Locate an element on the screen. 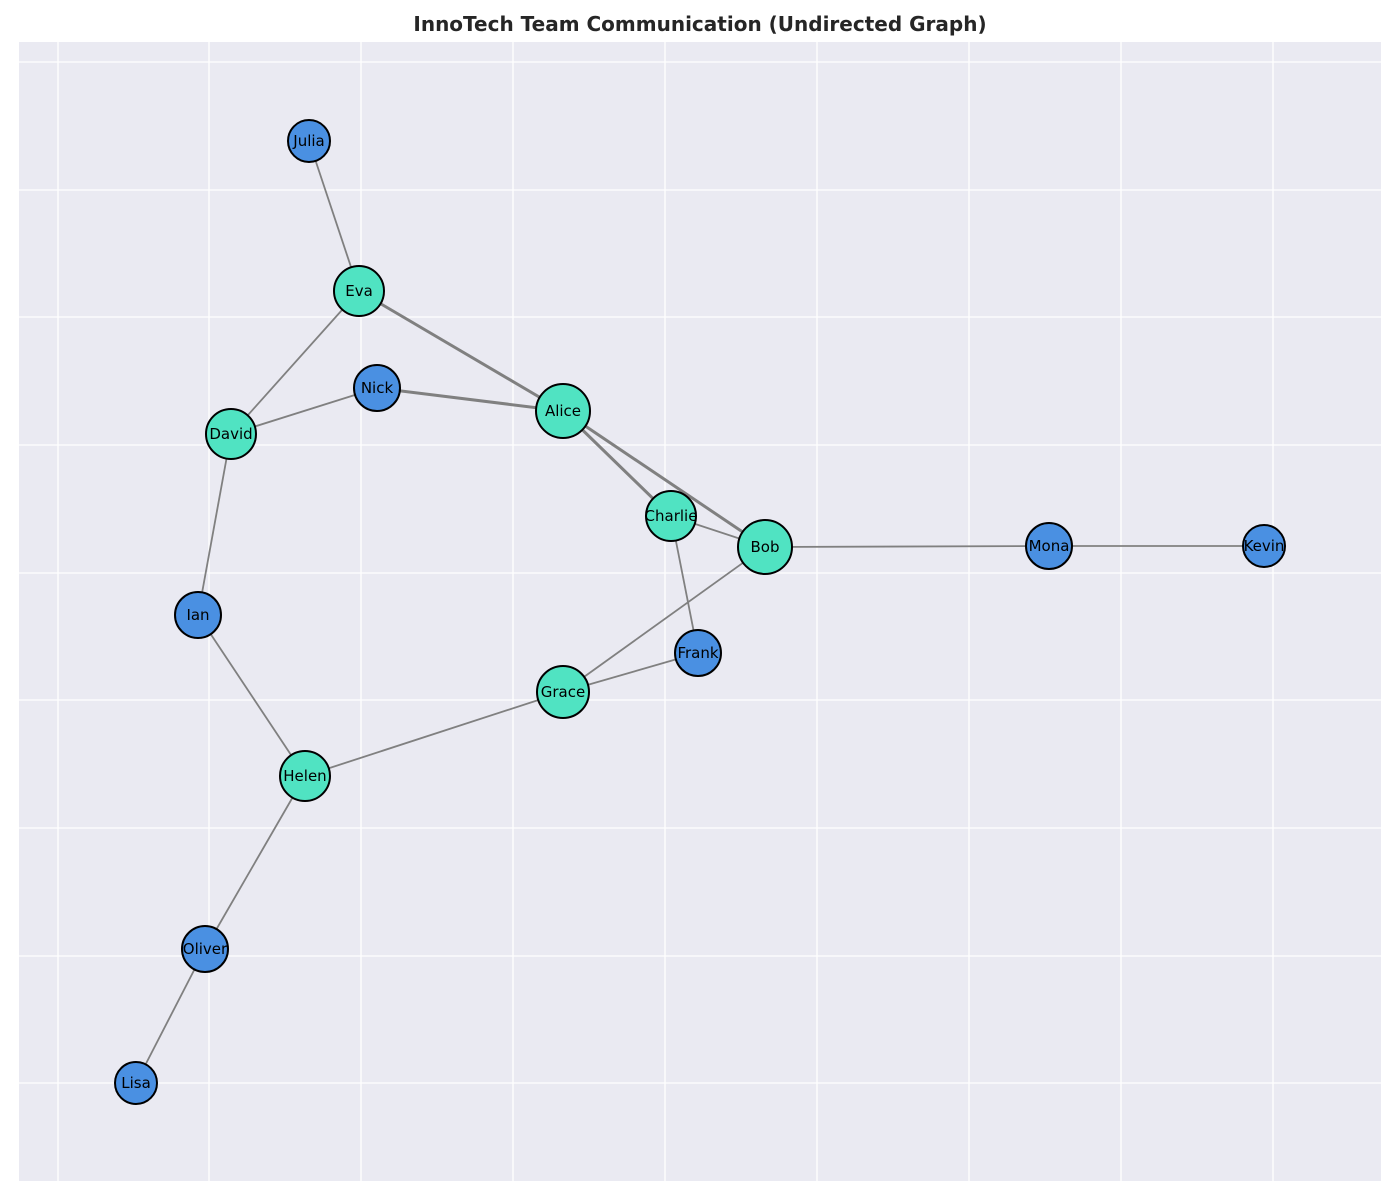  node-label-lisa: Lisa is located at coordinates (136, 1083).